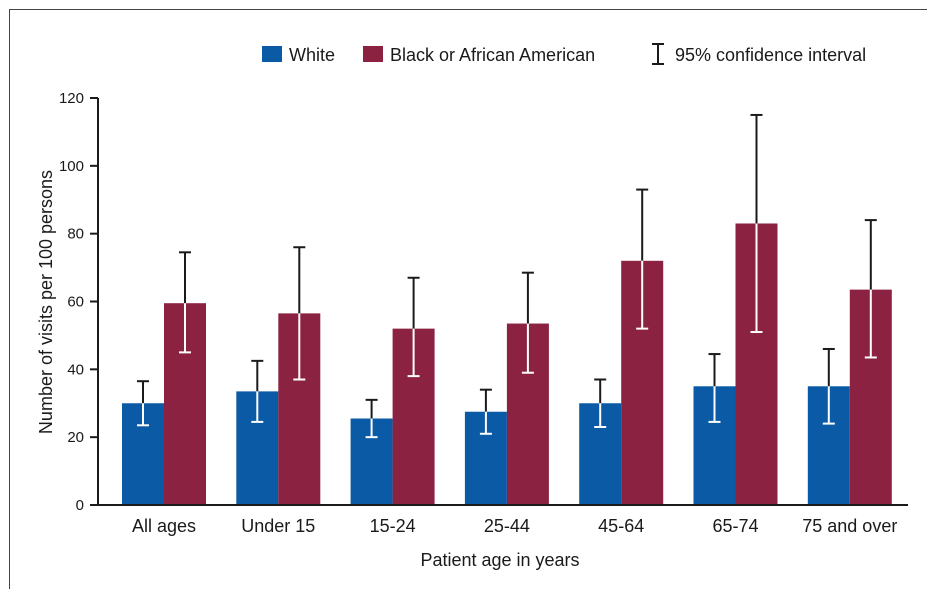 The height and width of the screenshot is (589, 927). I want to click on x-tick-label: All ages, so click(164, 526).